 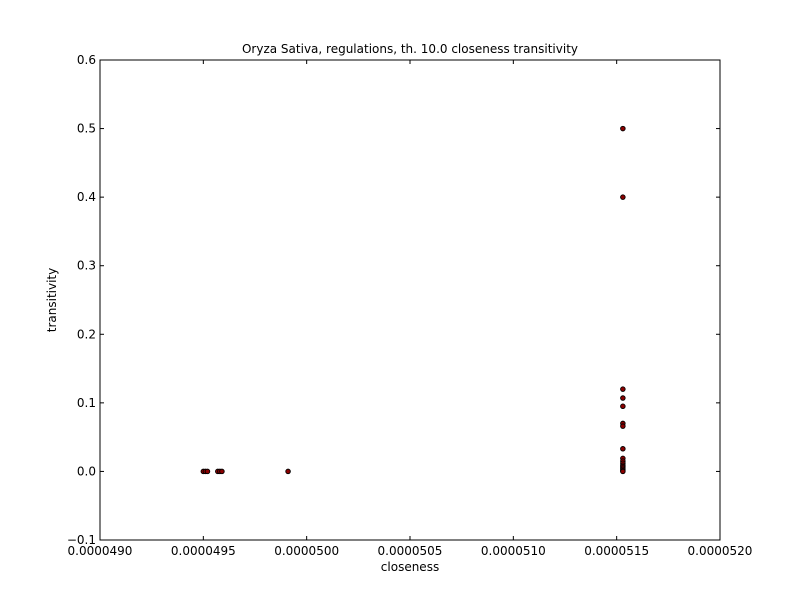 I want to click on y-tick-label: 0.2, so click(x=86, y=334).